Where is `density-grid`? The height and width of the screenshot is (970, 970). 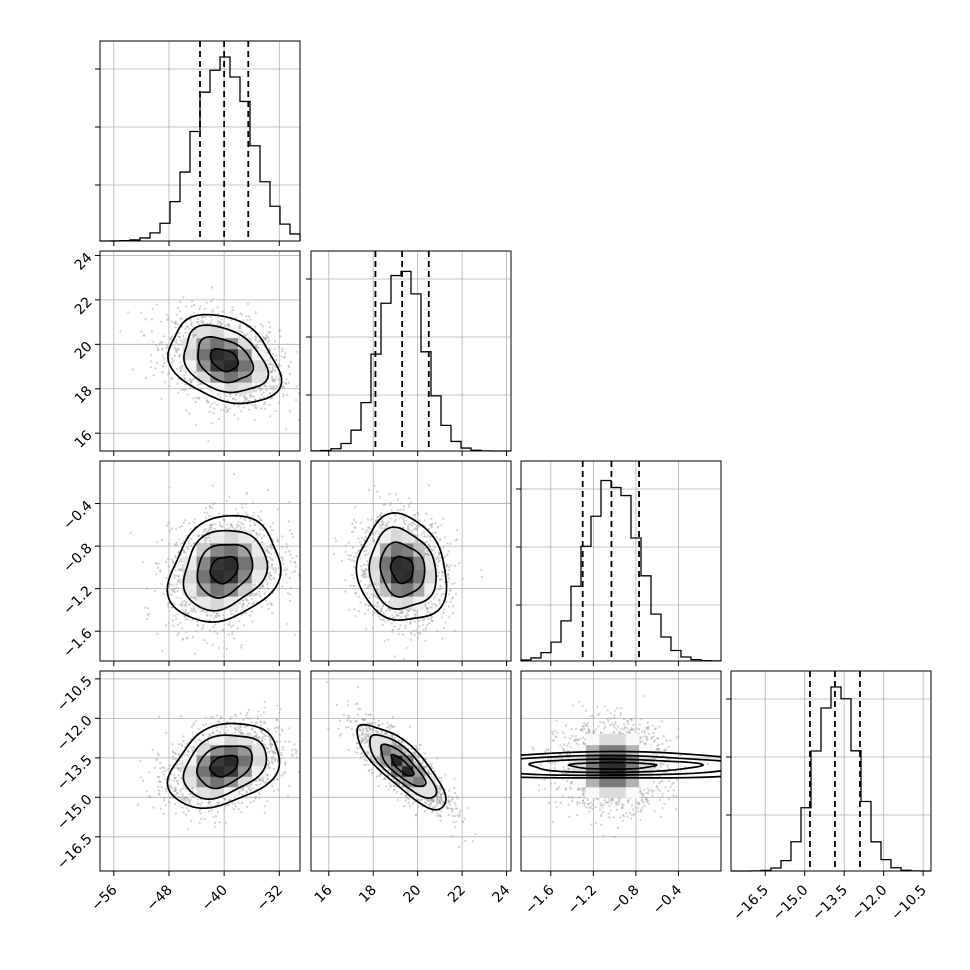 density-grid is located at coordinates (224, 360).